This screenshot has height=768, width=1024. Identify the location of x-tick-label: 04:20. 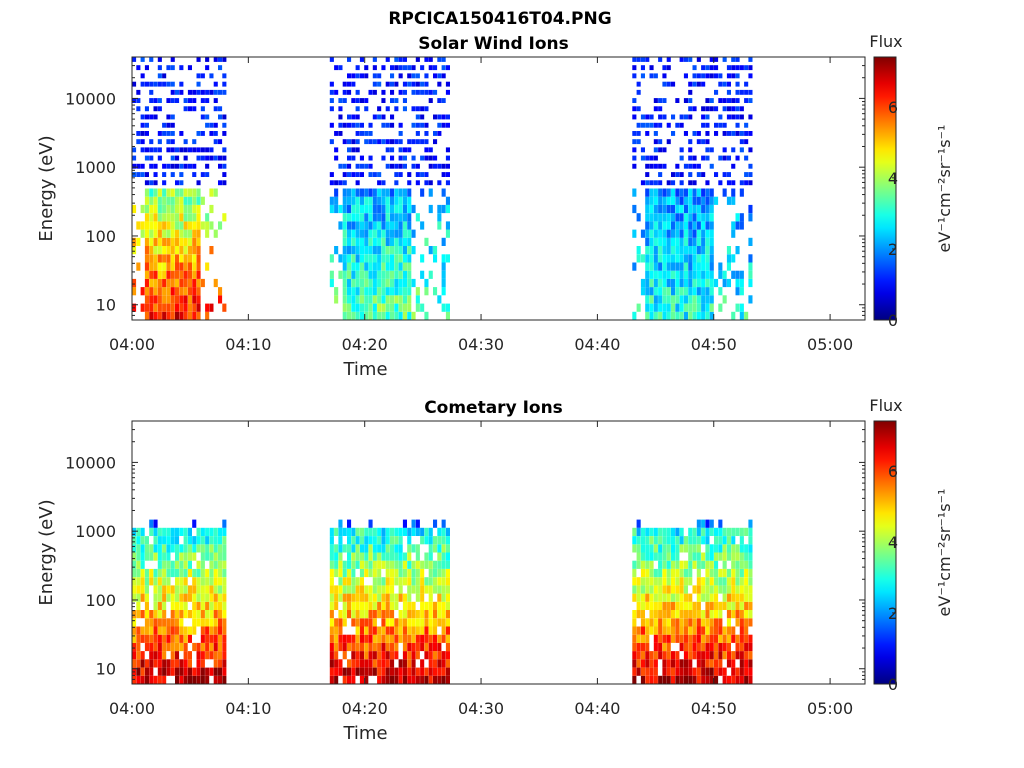
(365, 344).